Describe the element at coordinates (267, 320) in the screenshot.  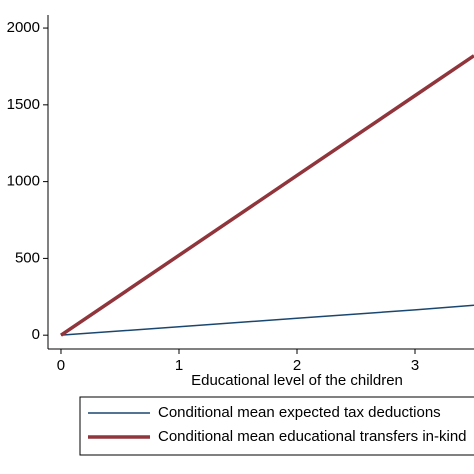
I see `series-line` at that location.